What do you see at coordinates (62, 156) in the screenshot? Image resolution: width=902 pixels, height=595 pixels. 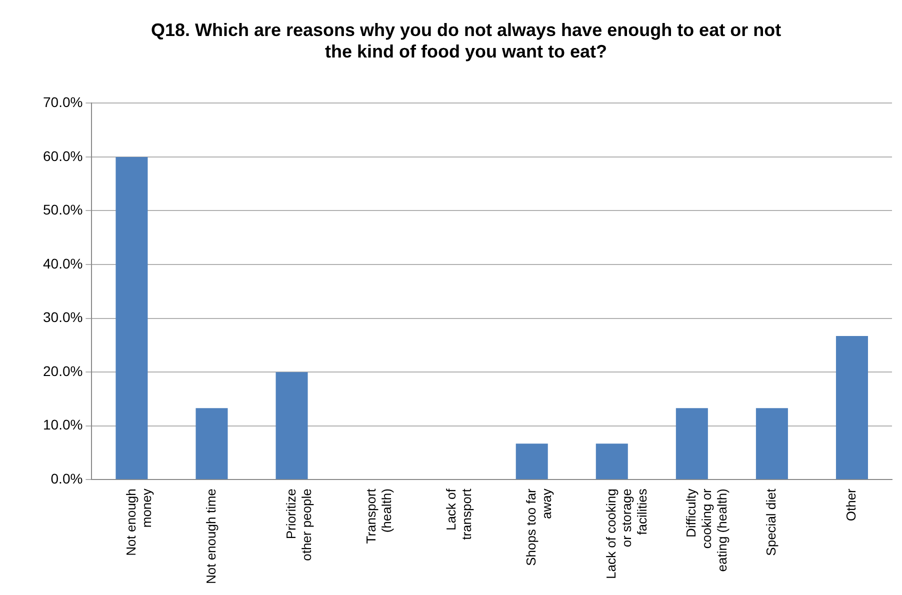 I see `y-tick-label: 60.0%` at bounding box center [62, 156].